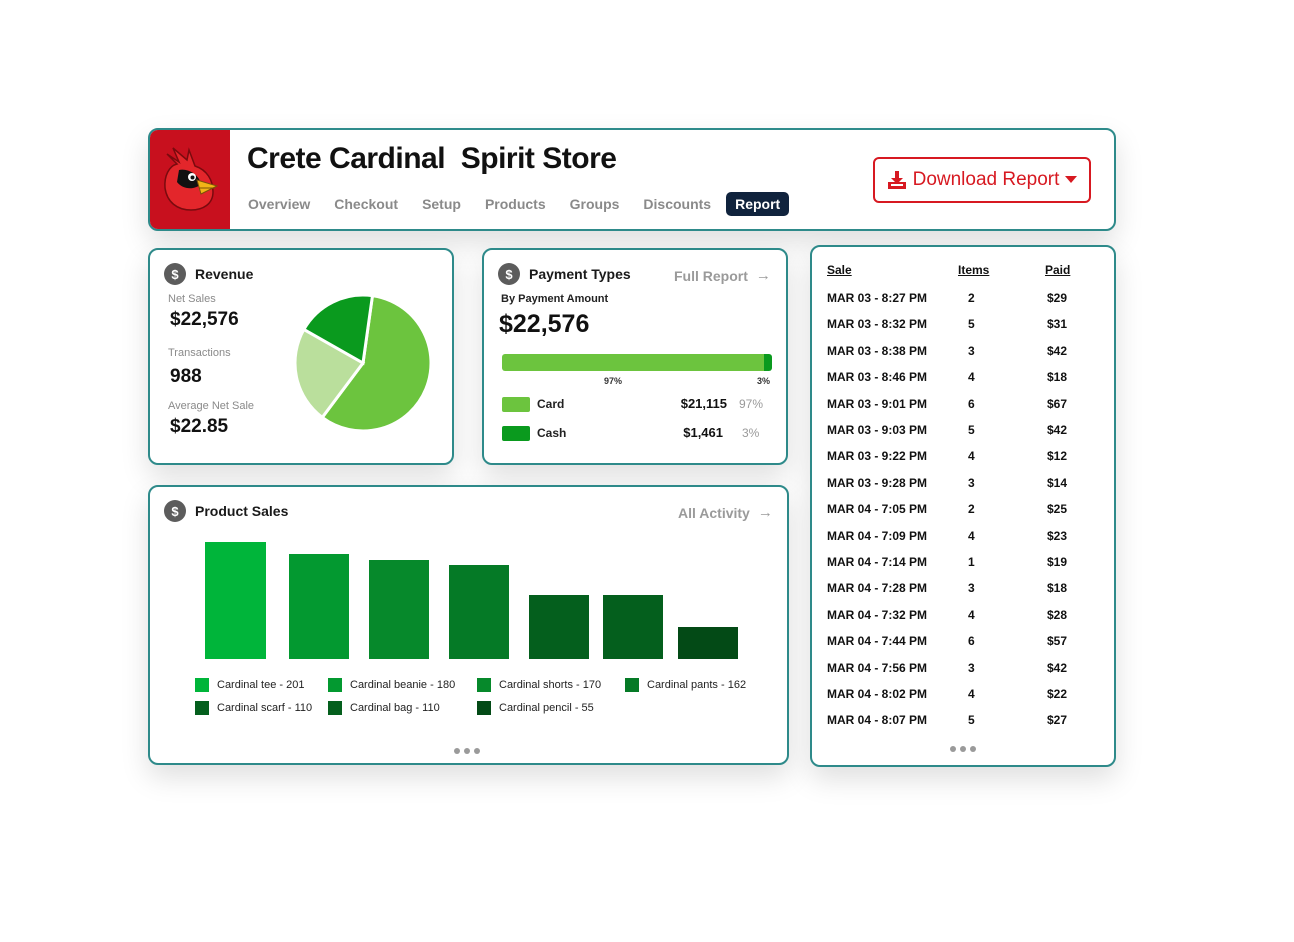  I want to click on legend-label: Cardinal scarf - 110, so click(265, 708).